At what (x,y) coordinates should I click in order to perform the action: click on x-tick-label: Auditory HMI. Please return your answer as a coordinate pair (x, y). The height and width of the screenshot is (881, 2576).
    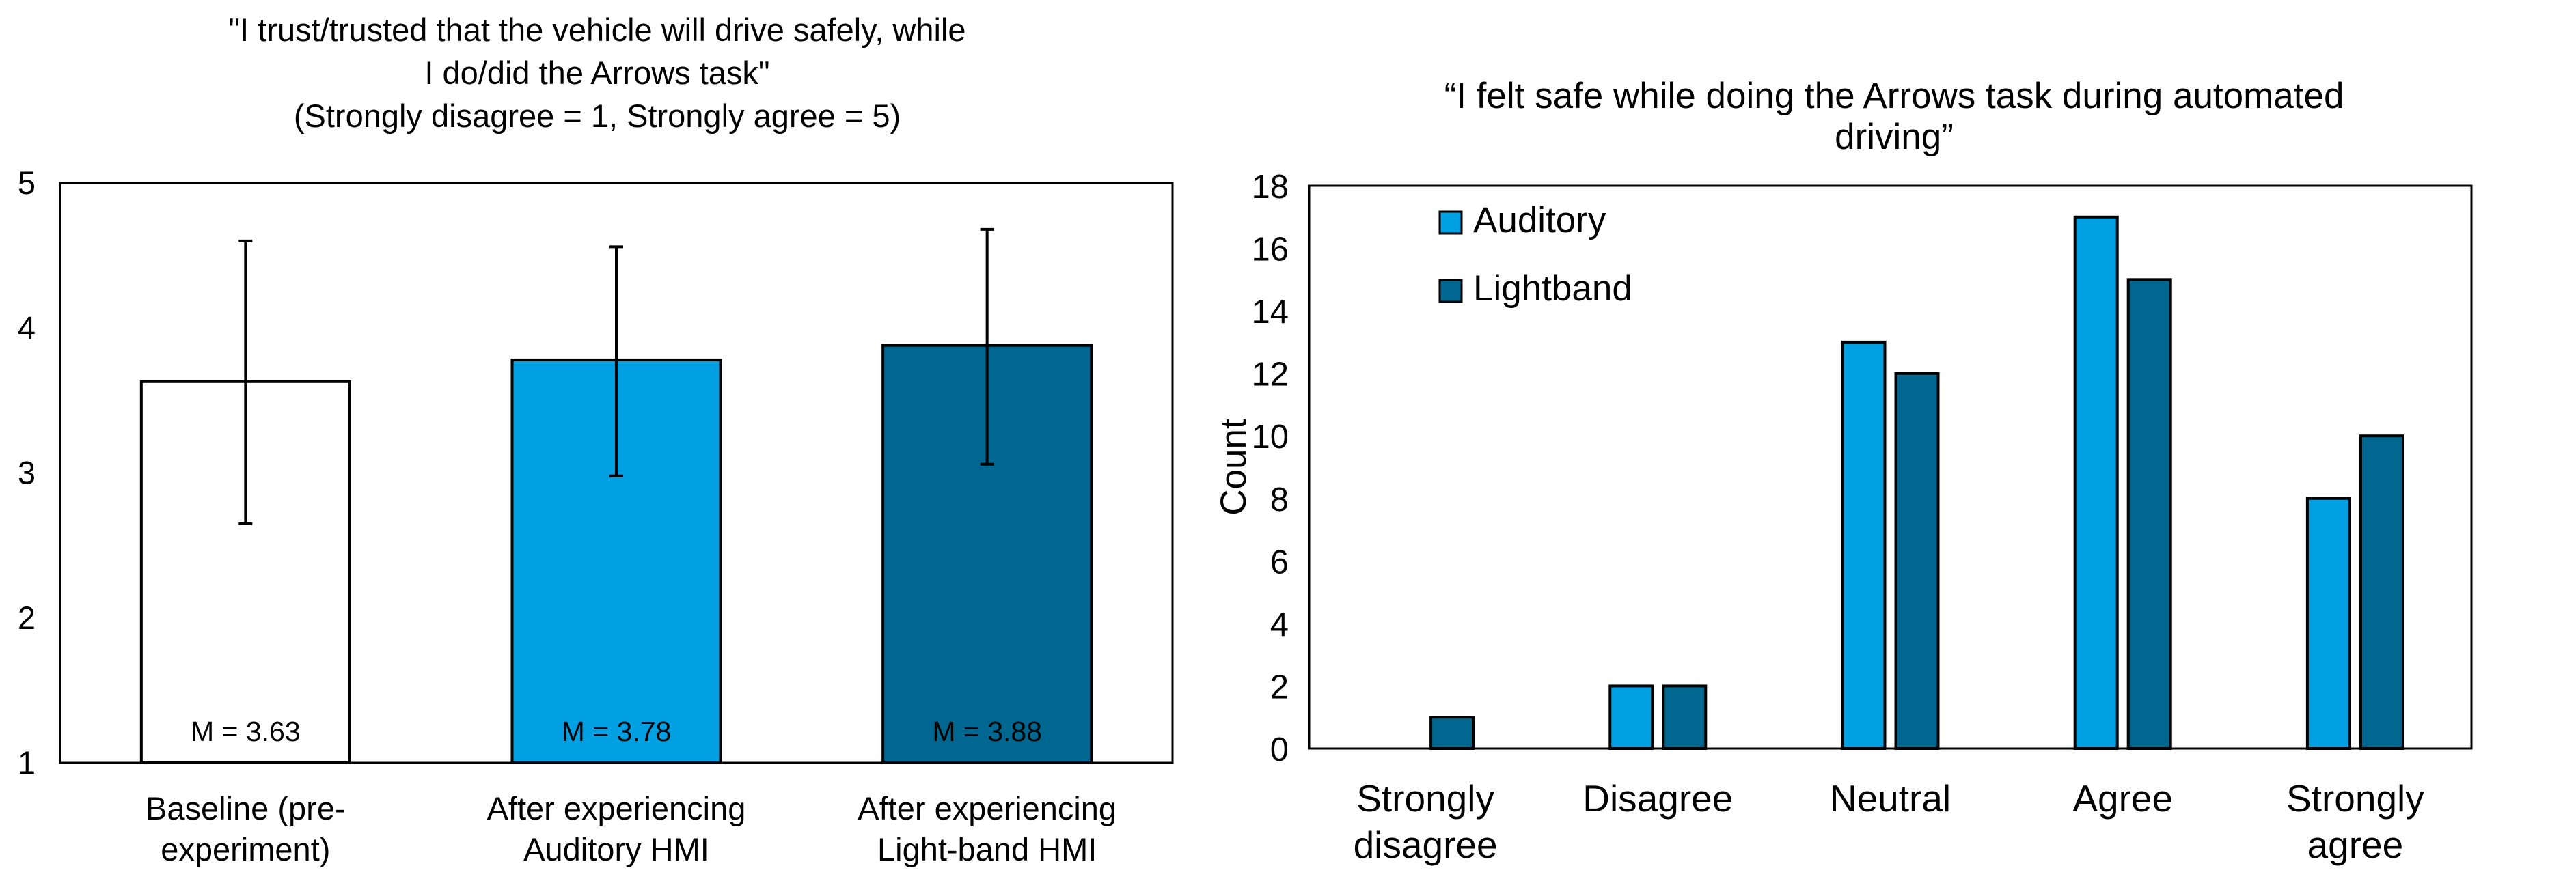
    Looking at the image, I should click on (616, 849).